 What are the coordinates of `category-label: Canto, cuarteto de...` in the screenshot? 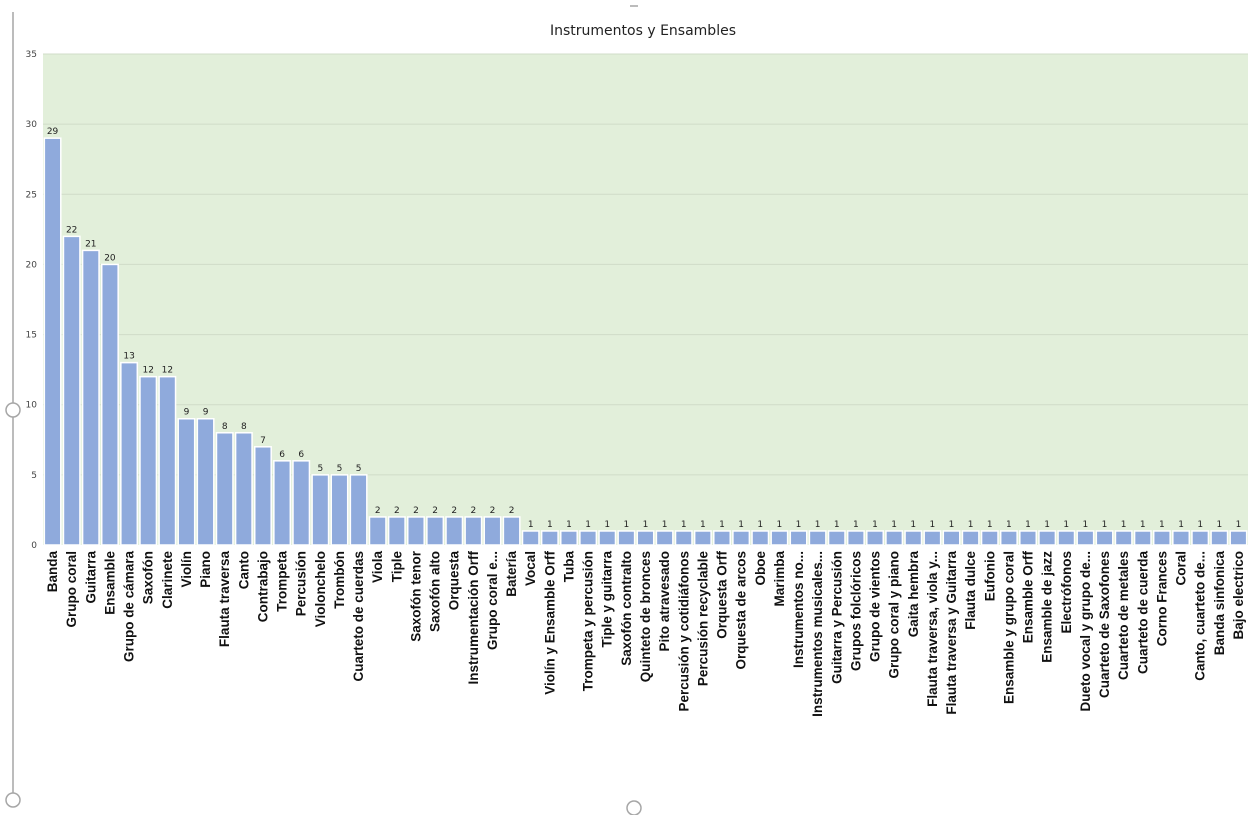 It's located at (1200, 616).